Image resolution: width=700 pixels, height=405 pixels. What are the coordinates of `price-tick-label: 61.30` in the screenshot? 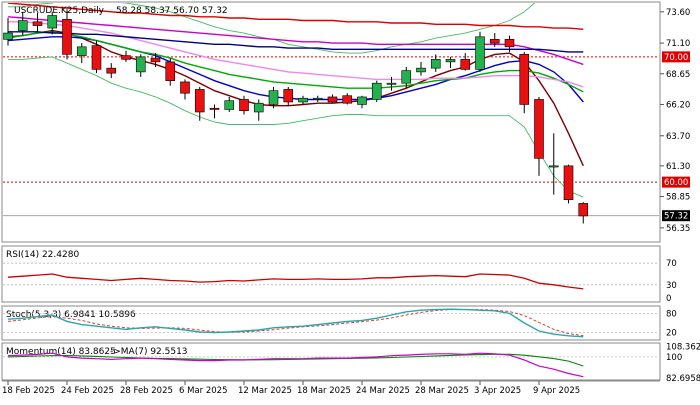 It's located at (678, 167).